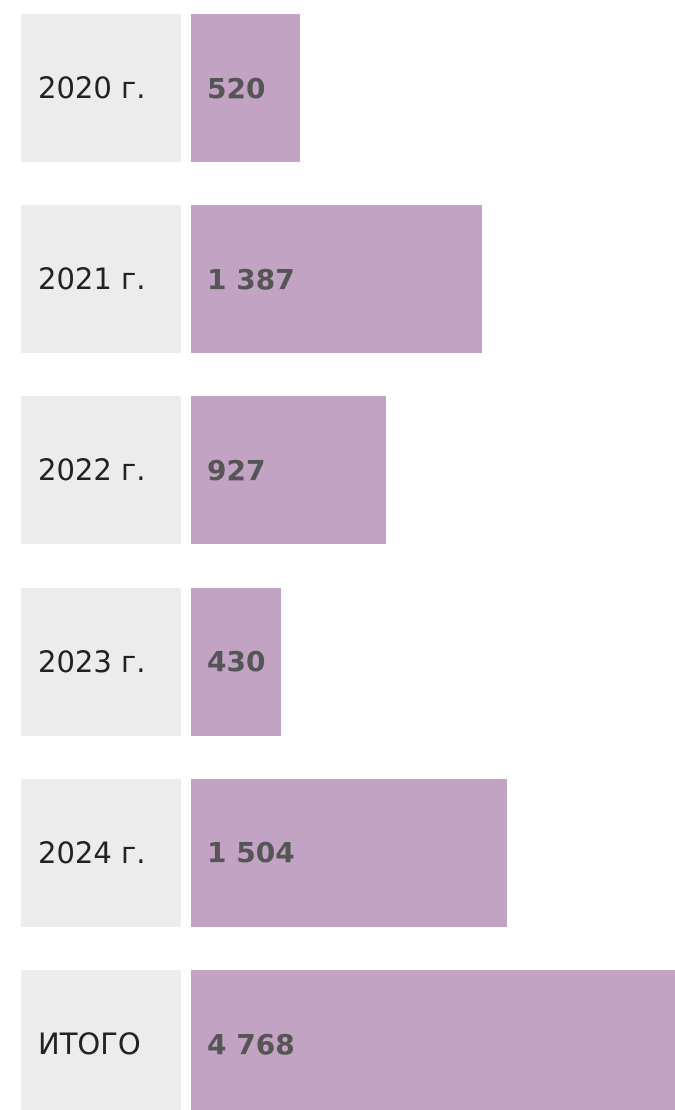 The width and height of the screenshot is (675, 1110). Describe the element at coordinates (101, 279) in the screenshot. I see `category-label: 2021 г.` at that location.